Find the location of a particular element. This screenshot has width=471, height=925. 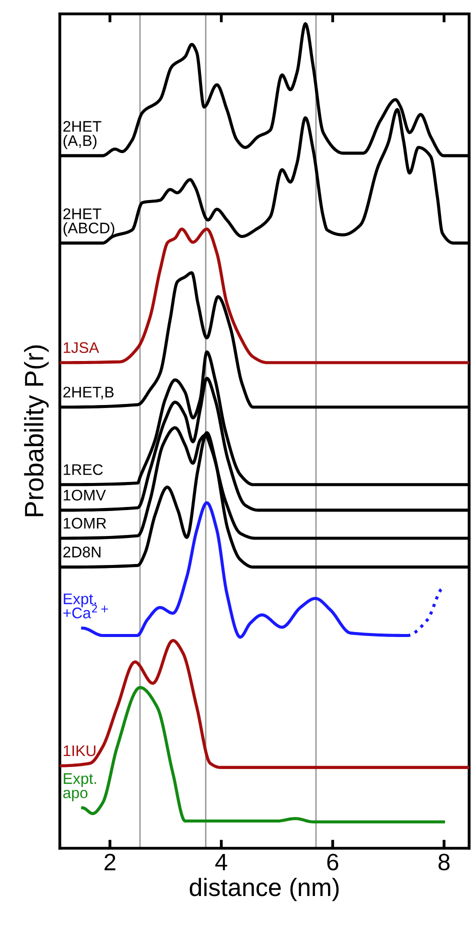

x-tick-label: 8 is located at coordinates (444, 862).